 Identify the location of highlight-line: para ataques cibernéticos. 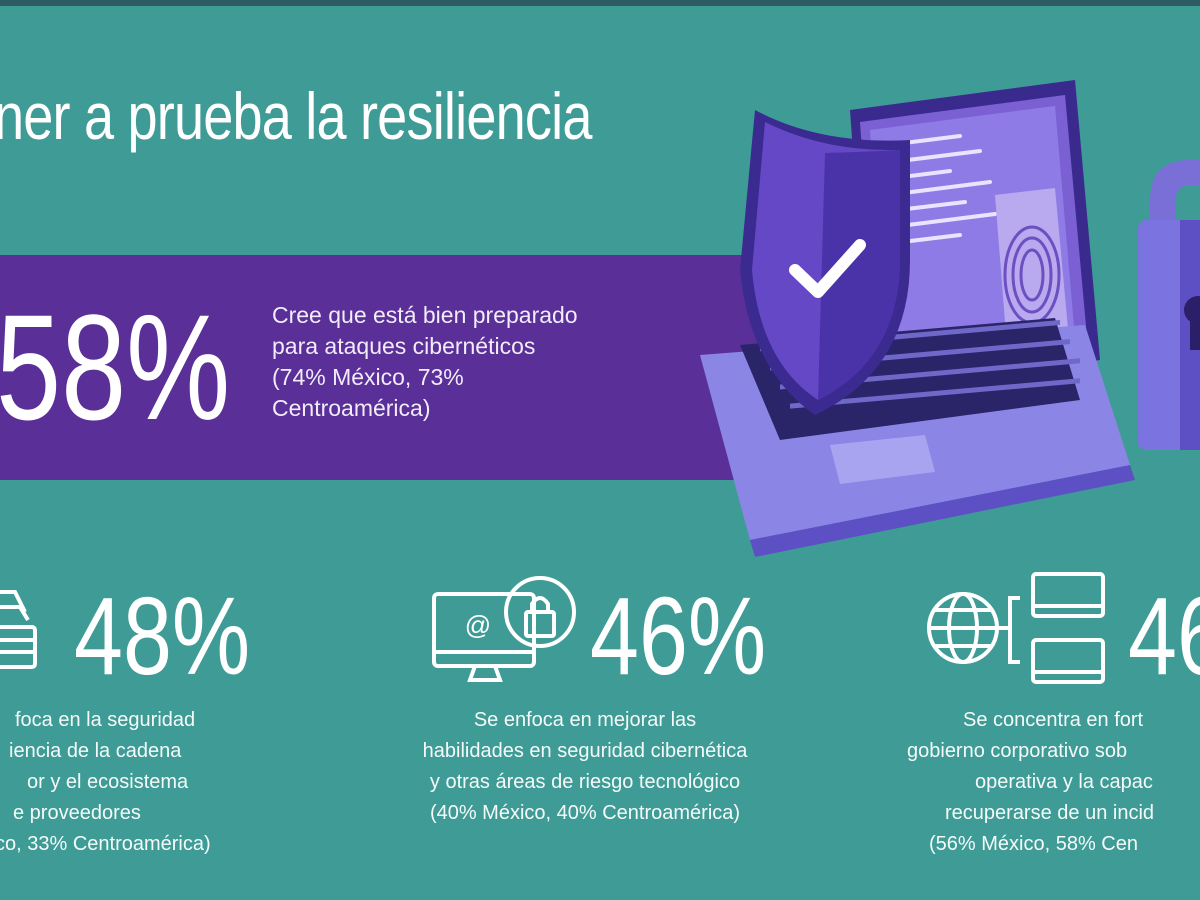
(404, 346).